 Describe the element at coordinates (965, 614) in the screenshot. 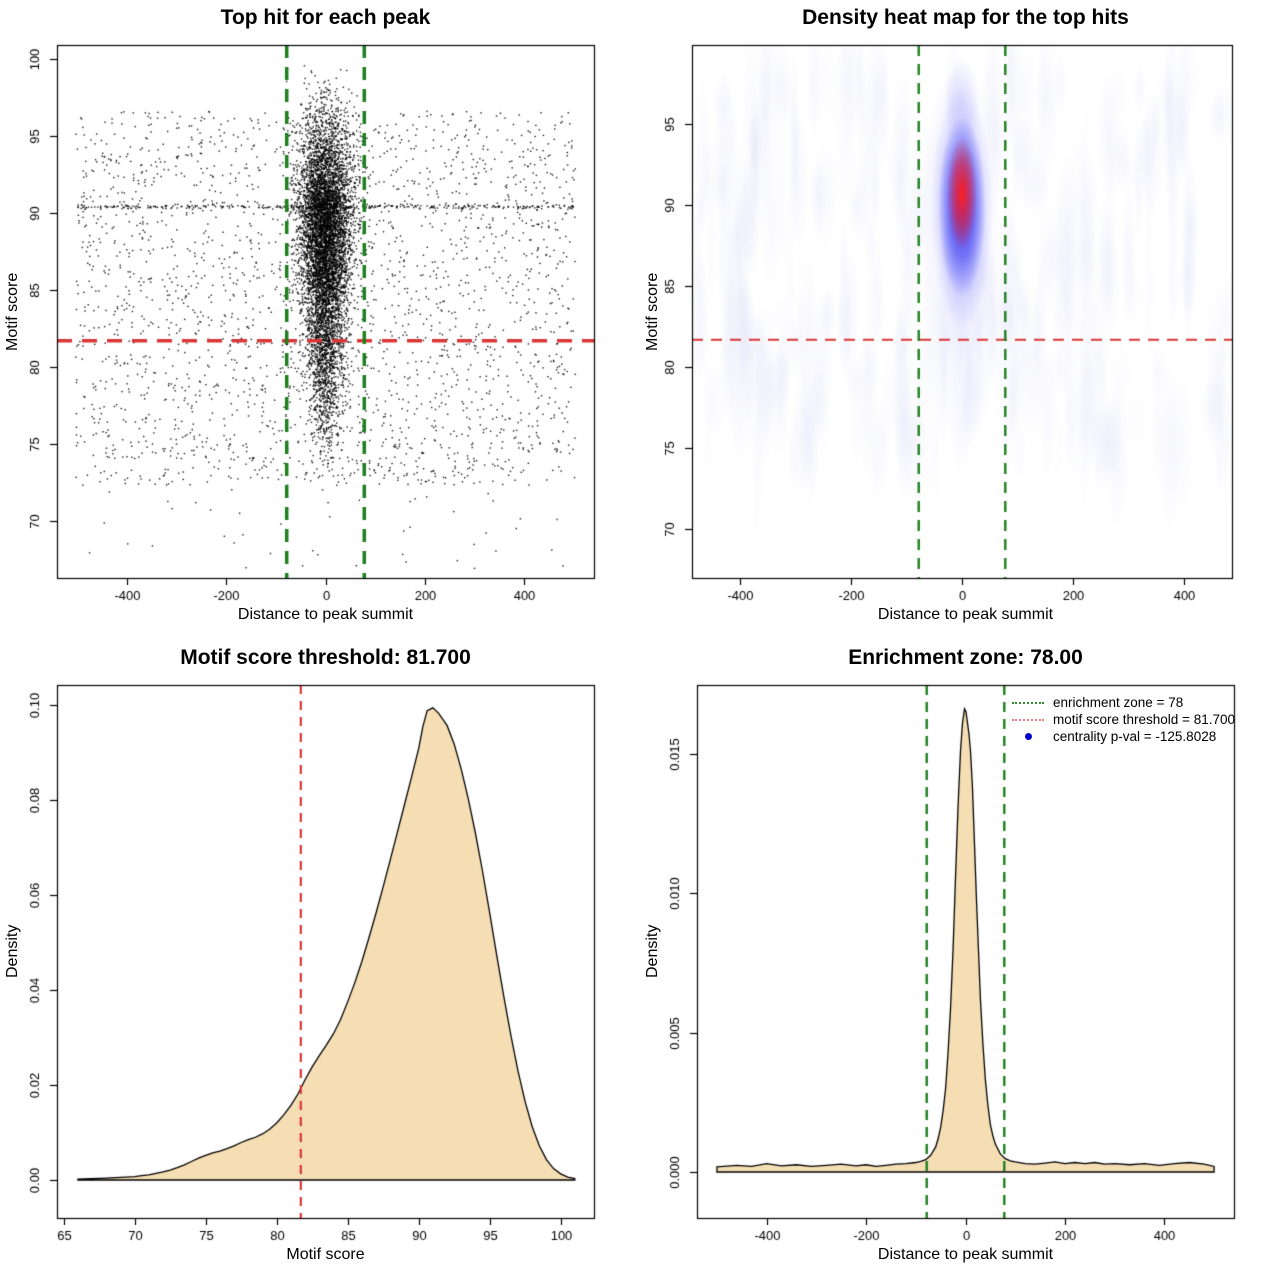

I see `heatmap-x-axis-label: Distance to peak summit` at that location.